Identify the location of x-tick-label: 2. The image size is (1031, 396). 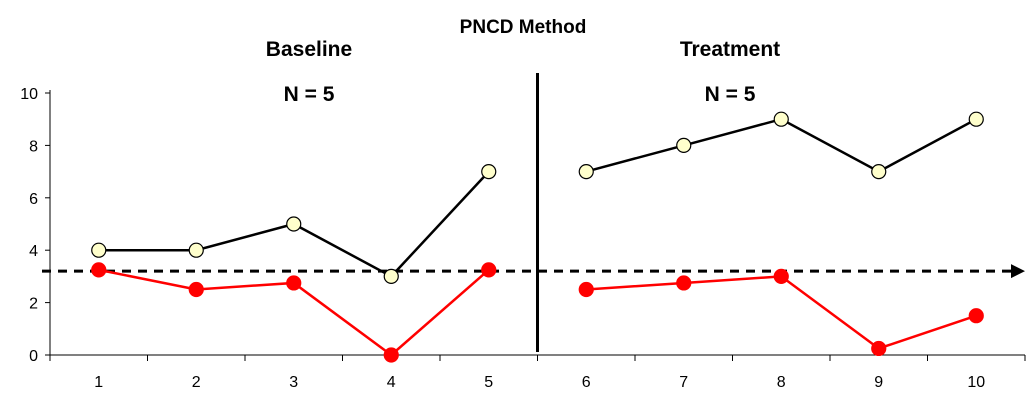
(196, 382).